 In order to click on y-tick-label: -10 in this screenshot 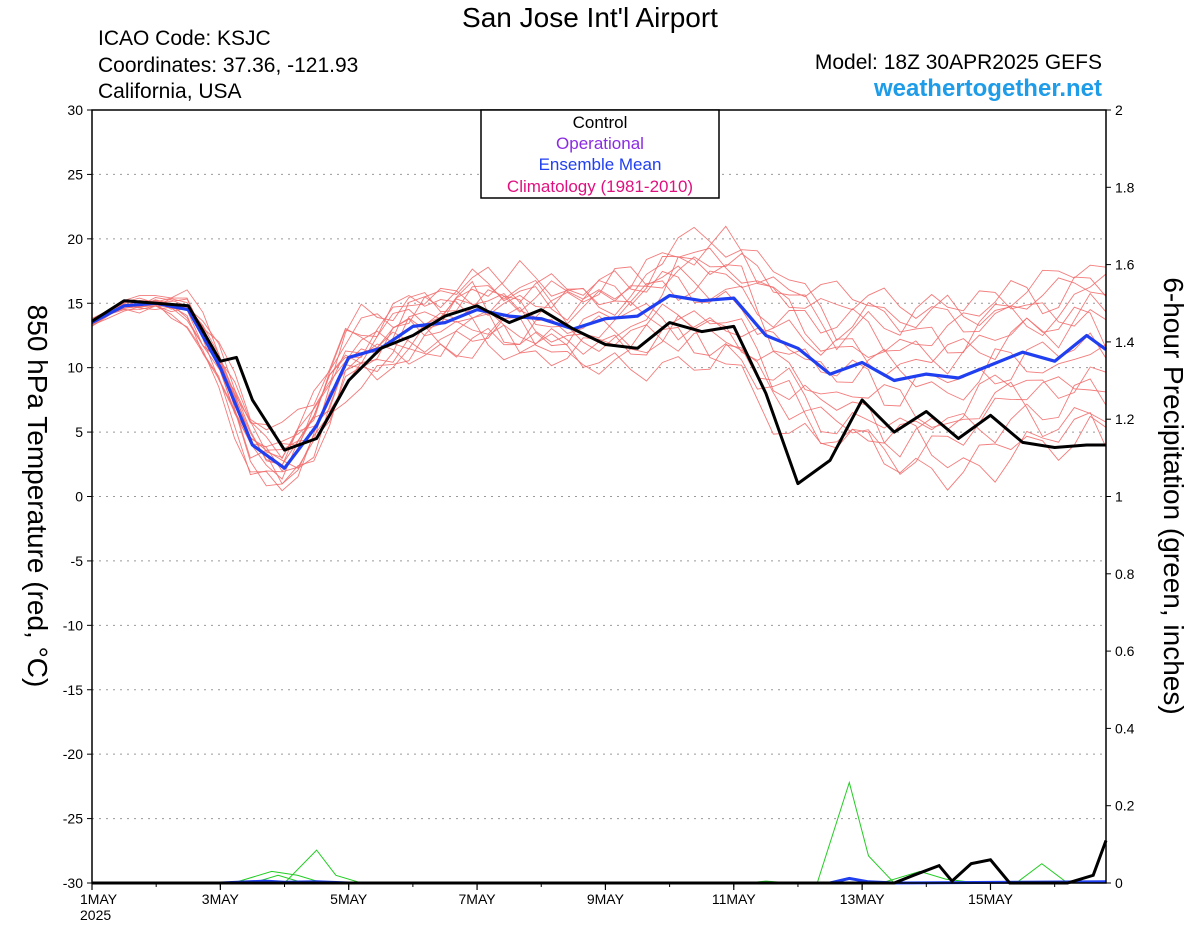, I will do `click(73, 625)`.